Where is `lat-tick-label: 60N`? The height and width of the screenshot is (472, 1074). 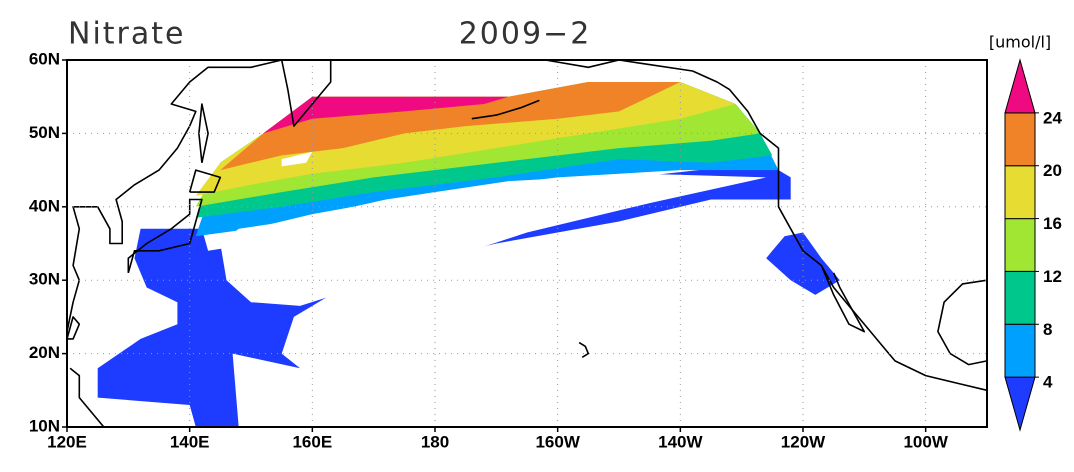 lat-tick-label: 60N is located at coordinates (44, 58).